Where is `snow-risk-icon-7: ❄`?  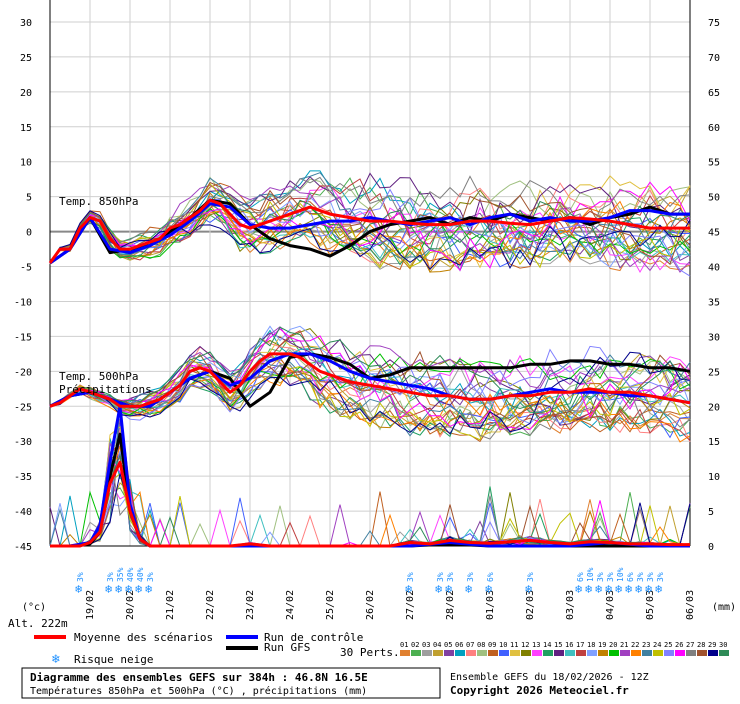 snow-risk-icon-7: ❄ is located at coordinates (438, 589).